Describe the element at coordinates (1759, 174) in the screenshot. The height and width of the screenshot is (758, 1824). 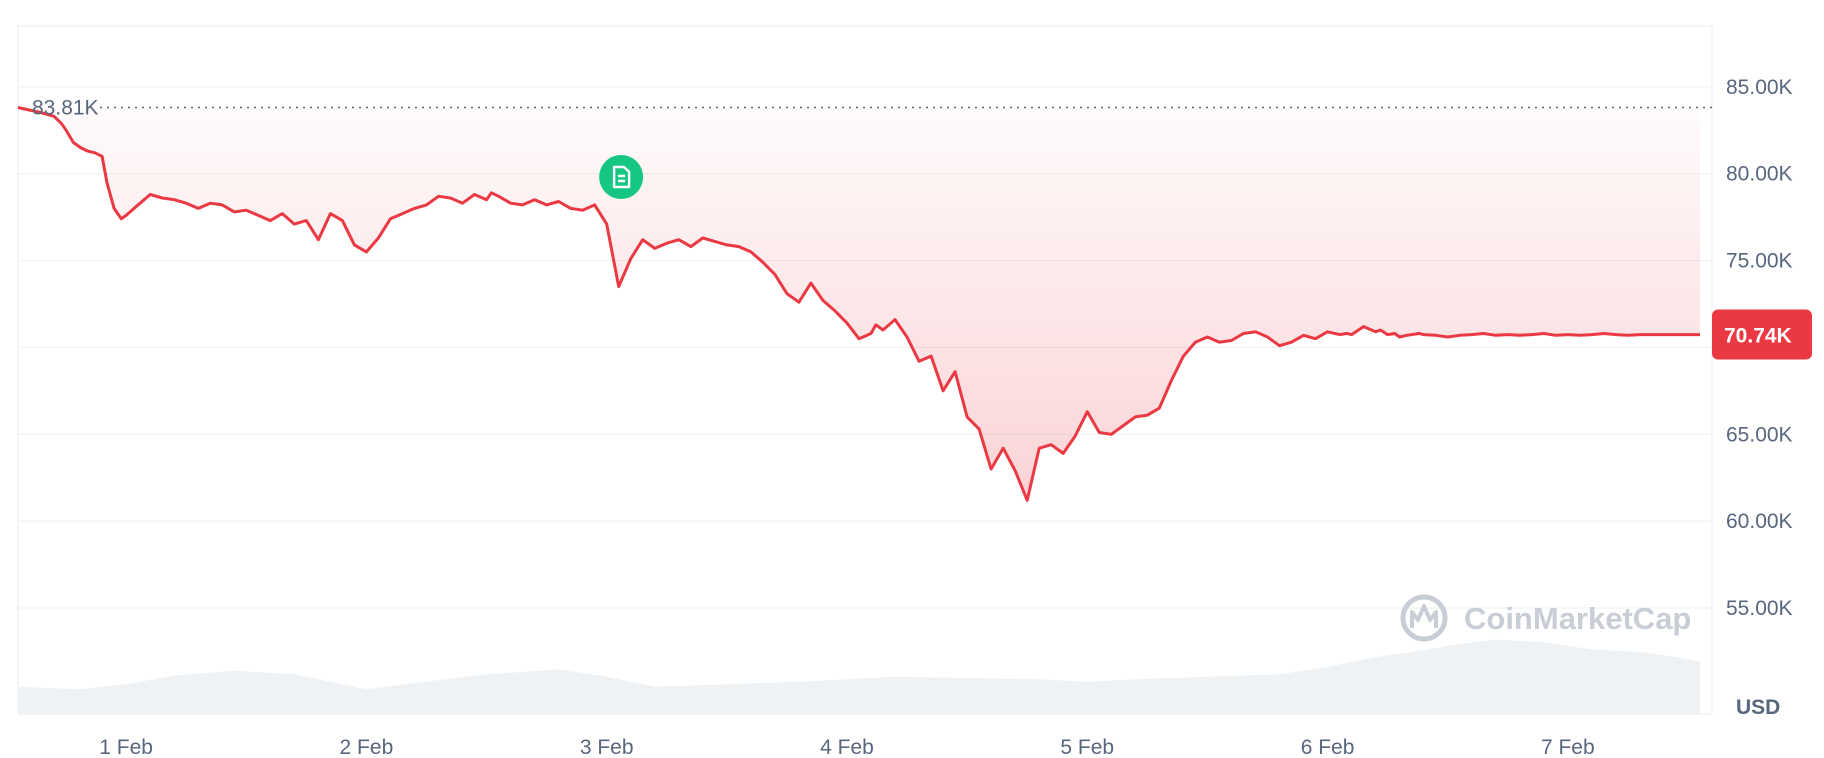
I see `y-tick-label: 80.00K` at that location.